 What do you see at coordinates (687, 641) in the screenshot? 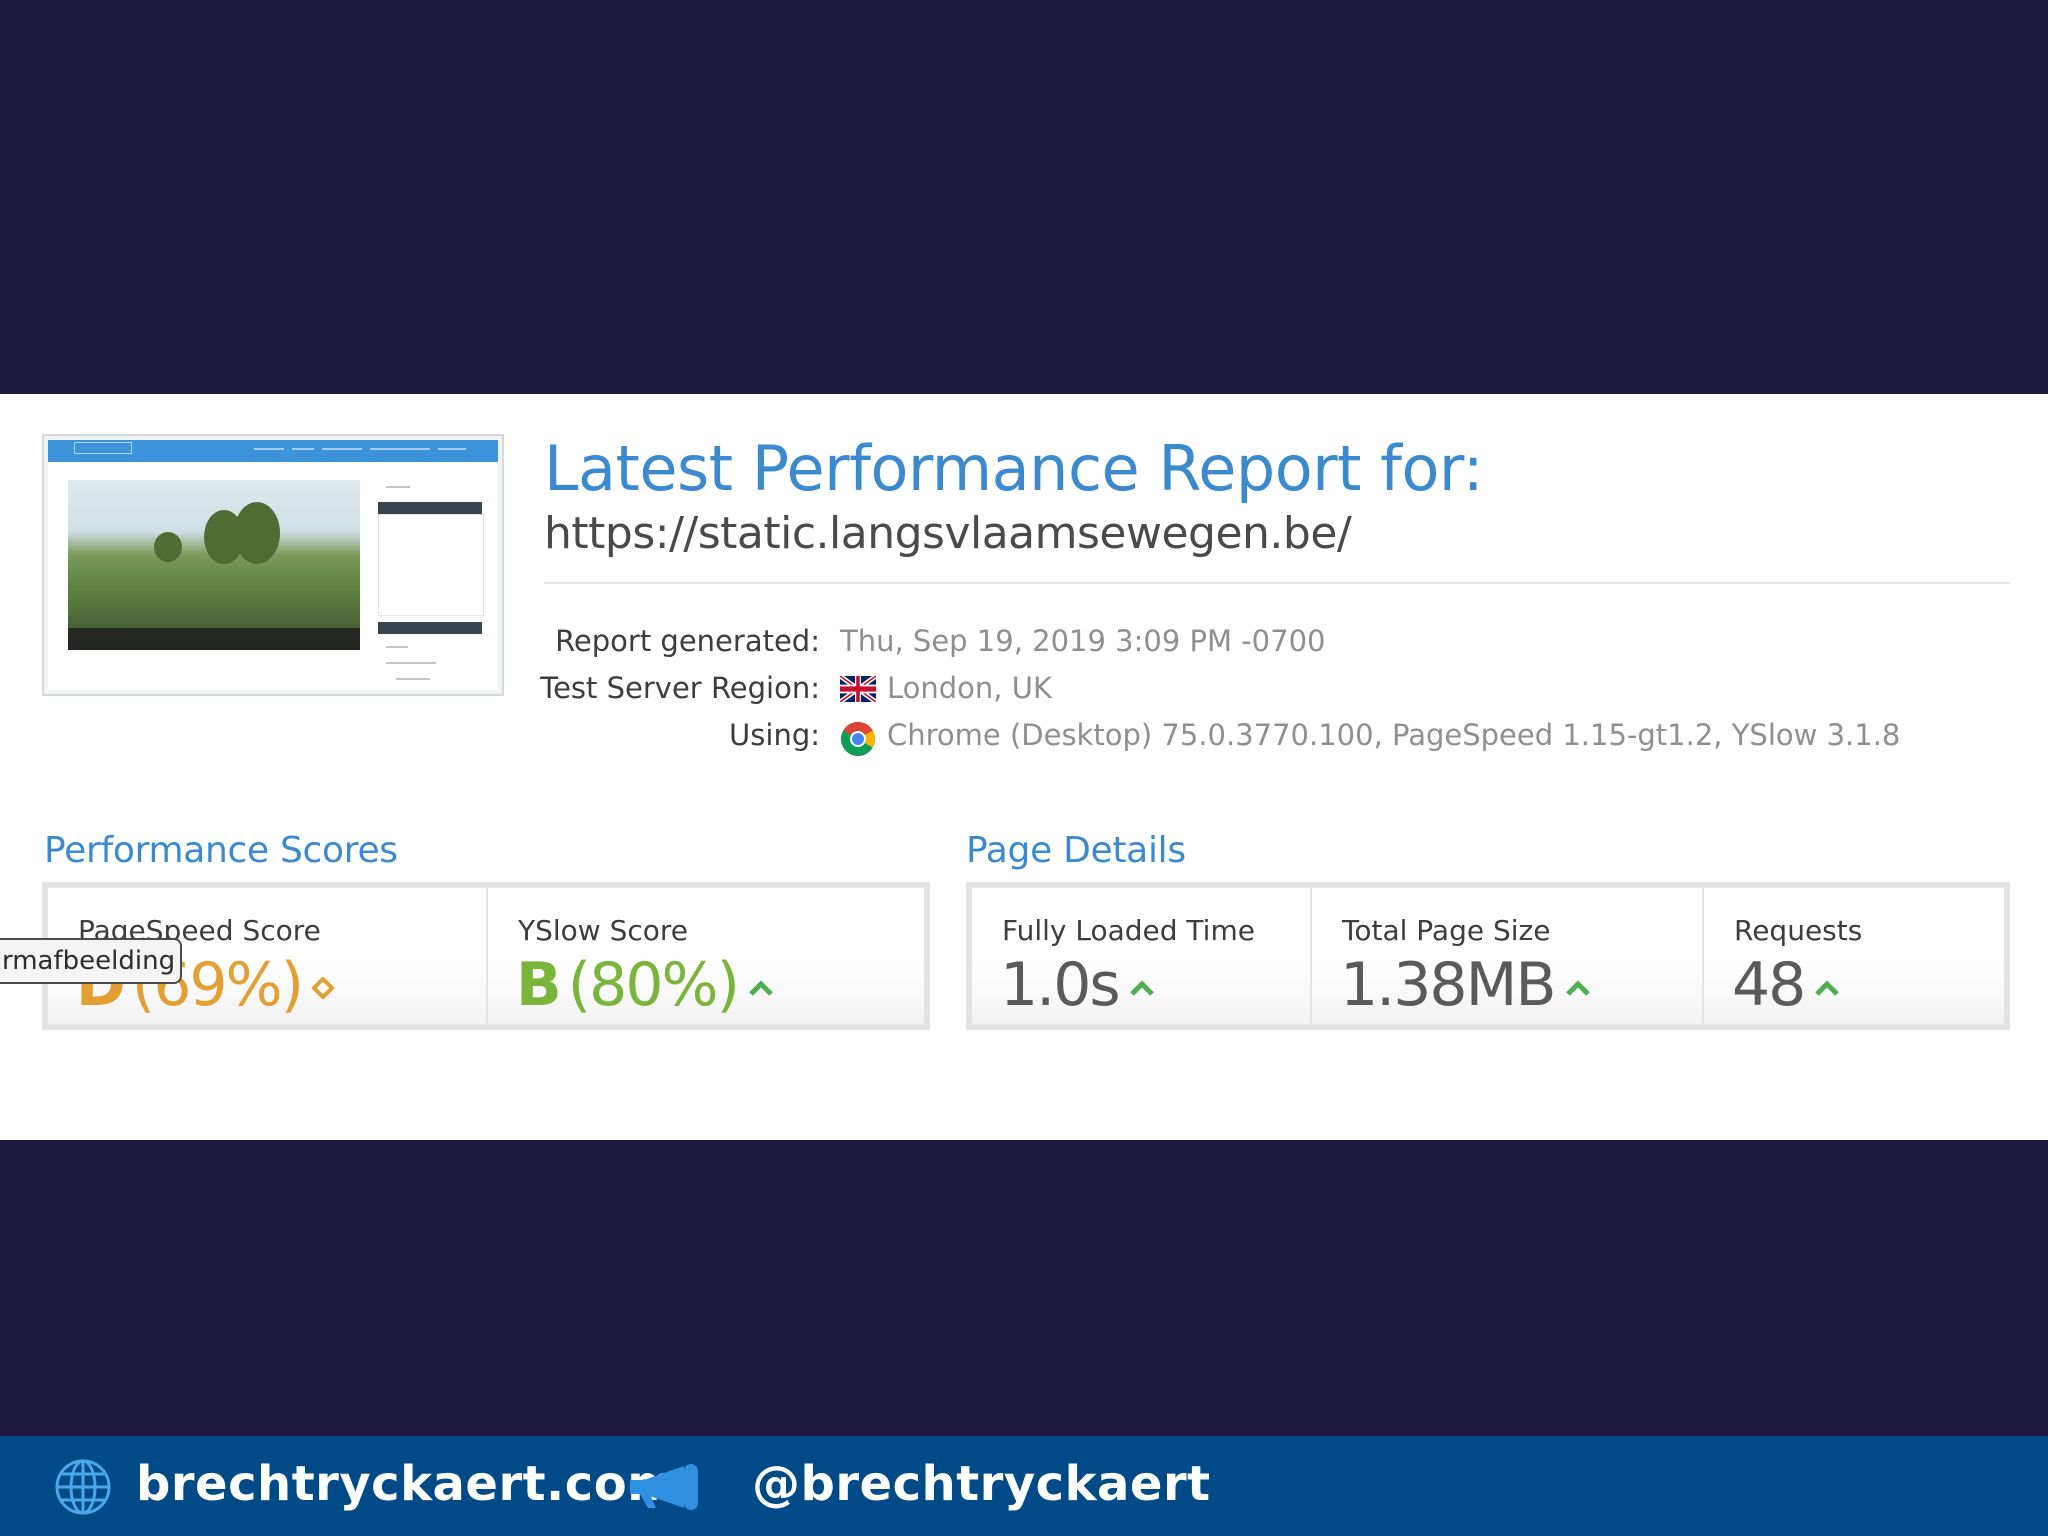
I see `report-generated-label: Report generated:` at bounding box center [687, 641].